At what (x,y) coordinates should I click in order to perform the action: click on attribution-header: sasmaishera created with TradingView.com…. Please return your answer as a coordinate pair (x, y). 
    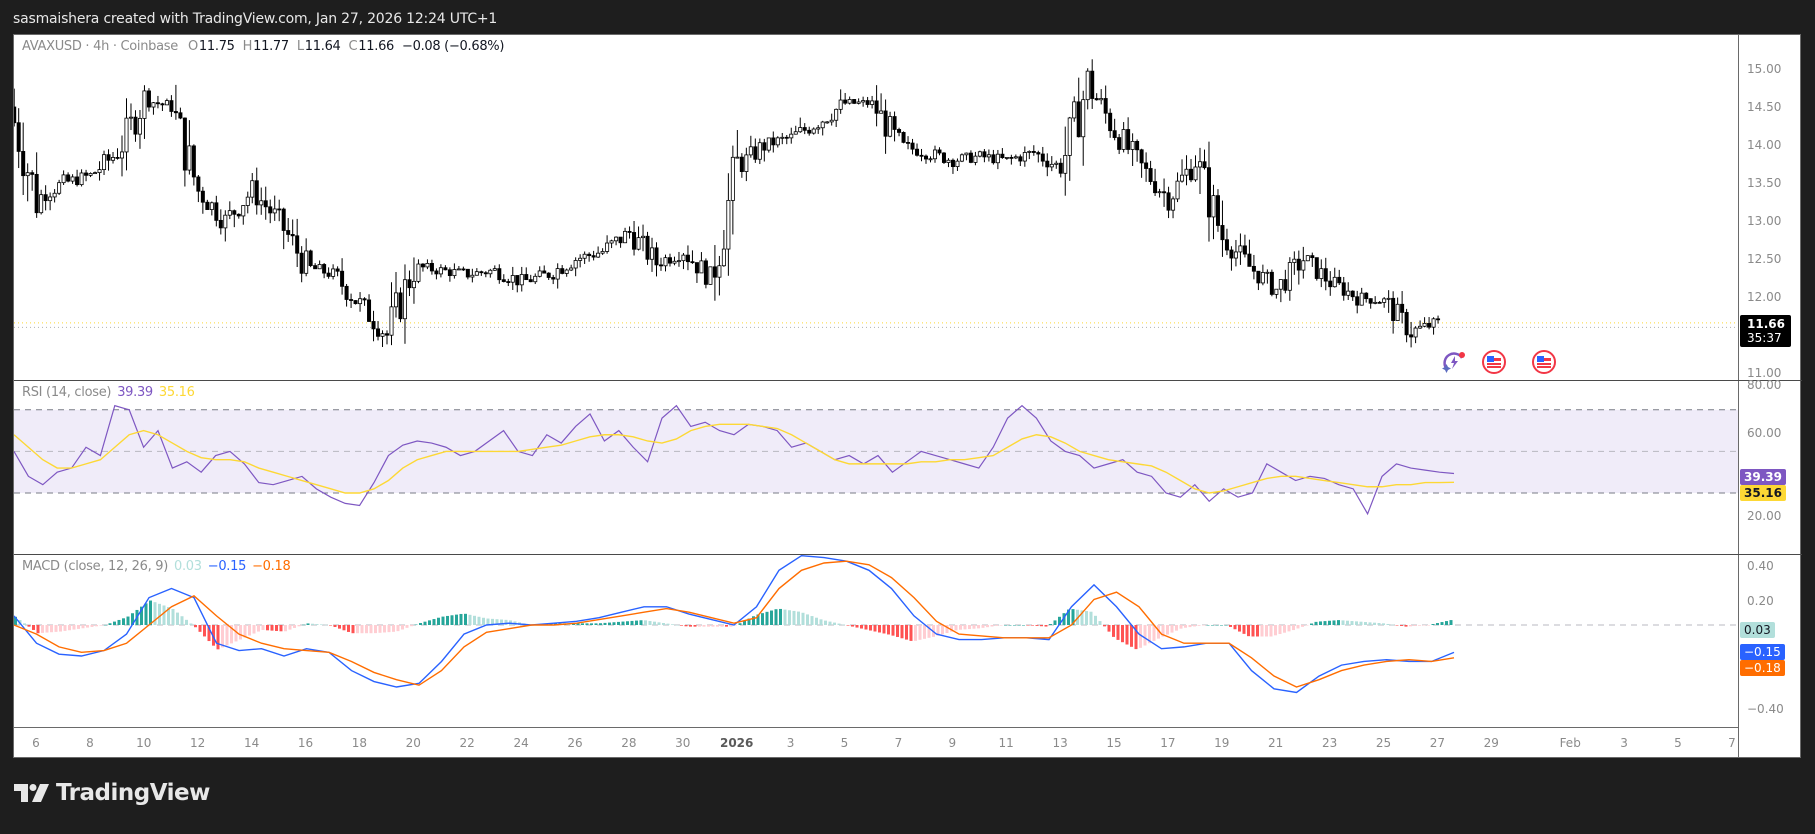
    Looking at the image, I should click on (255, 19).